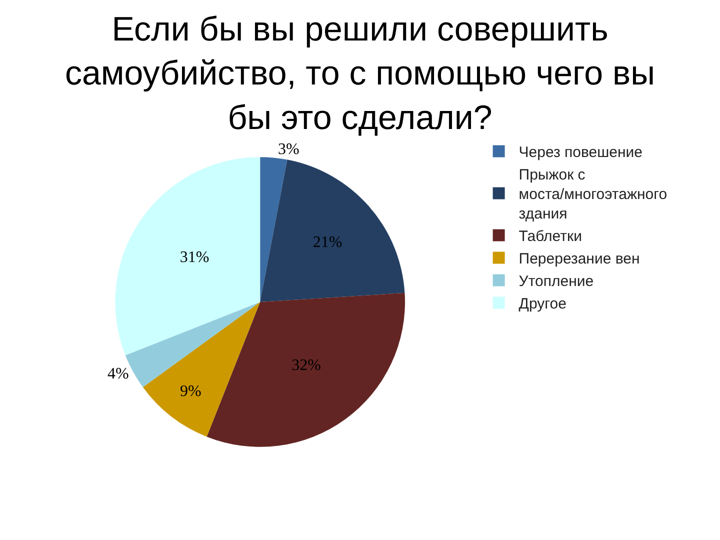 The width and height of the screenshot is (720, 540). What do you see at coordinates (195, 257) in the screenshot?
I see `data-label: 31%` at bounding box center [195, 257].